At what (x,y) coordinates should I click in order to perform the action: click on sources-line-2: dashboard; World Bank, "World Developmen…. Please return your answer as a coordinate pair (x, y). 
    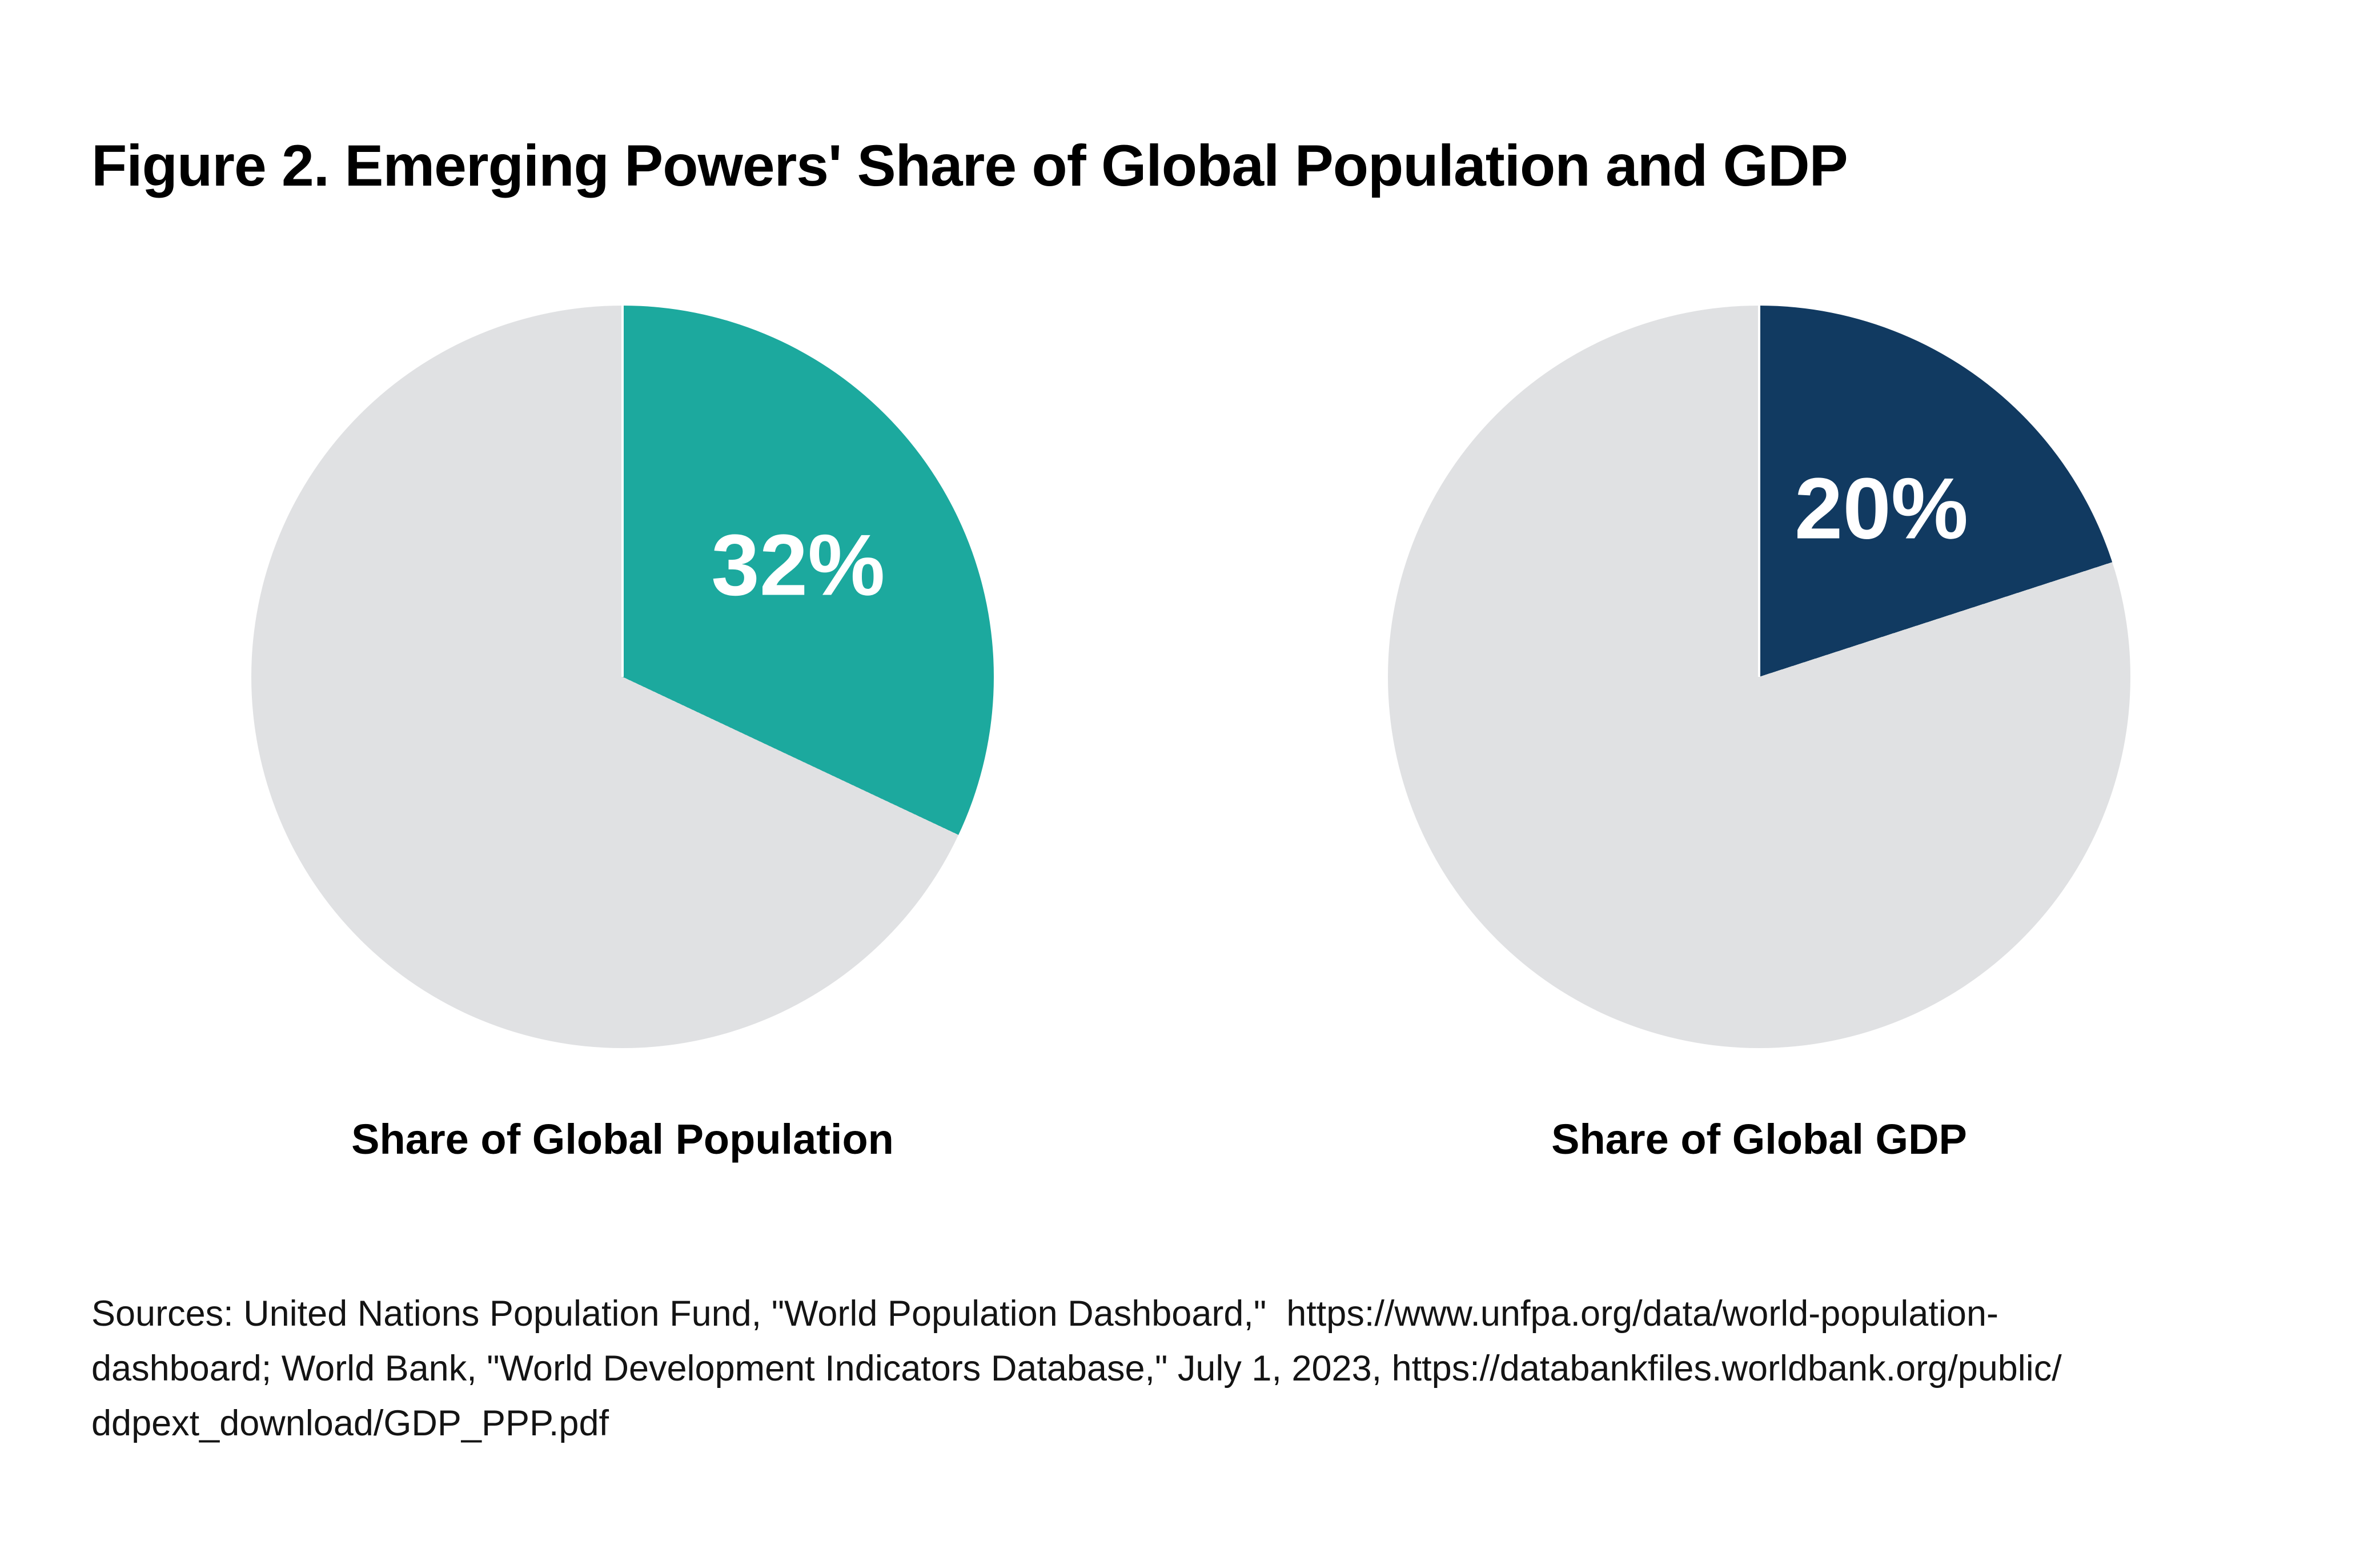
    Looking at the image, I should click on (1076, 1369).